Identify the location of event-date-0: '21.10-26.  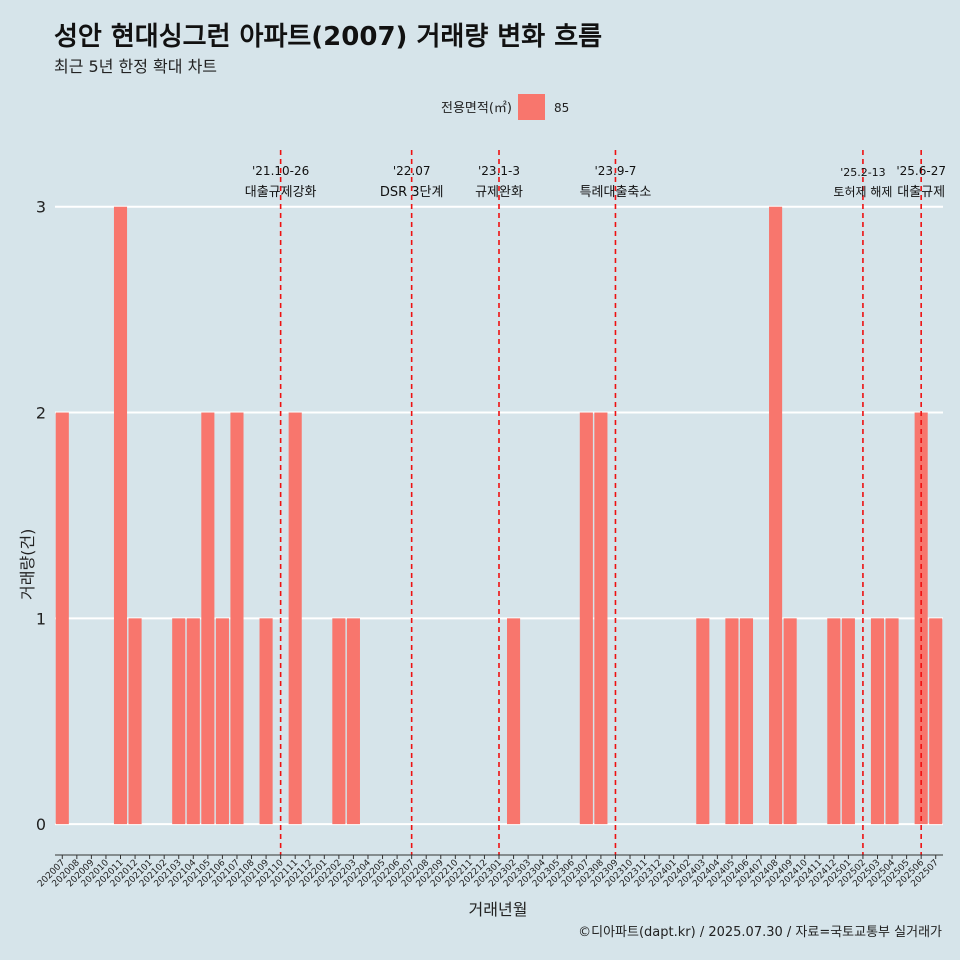
(280, 171).